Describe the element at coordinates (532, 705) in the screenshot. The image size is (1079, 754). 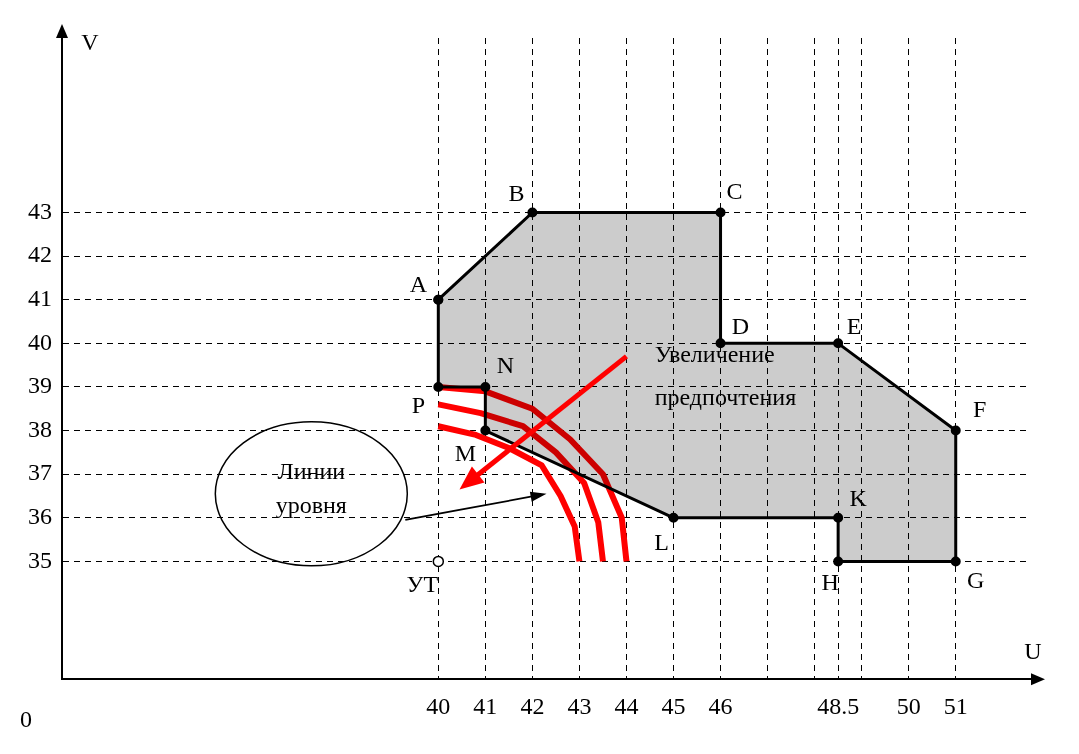
I see `x-tick-label: 42` at that location.